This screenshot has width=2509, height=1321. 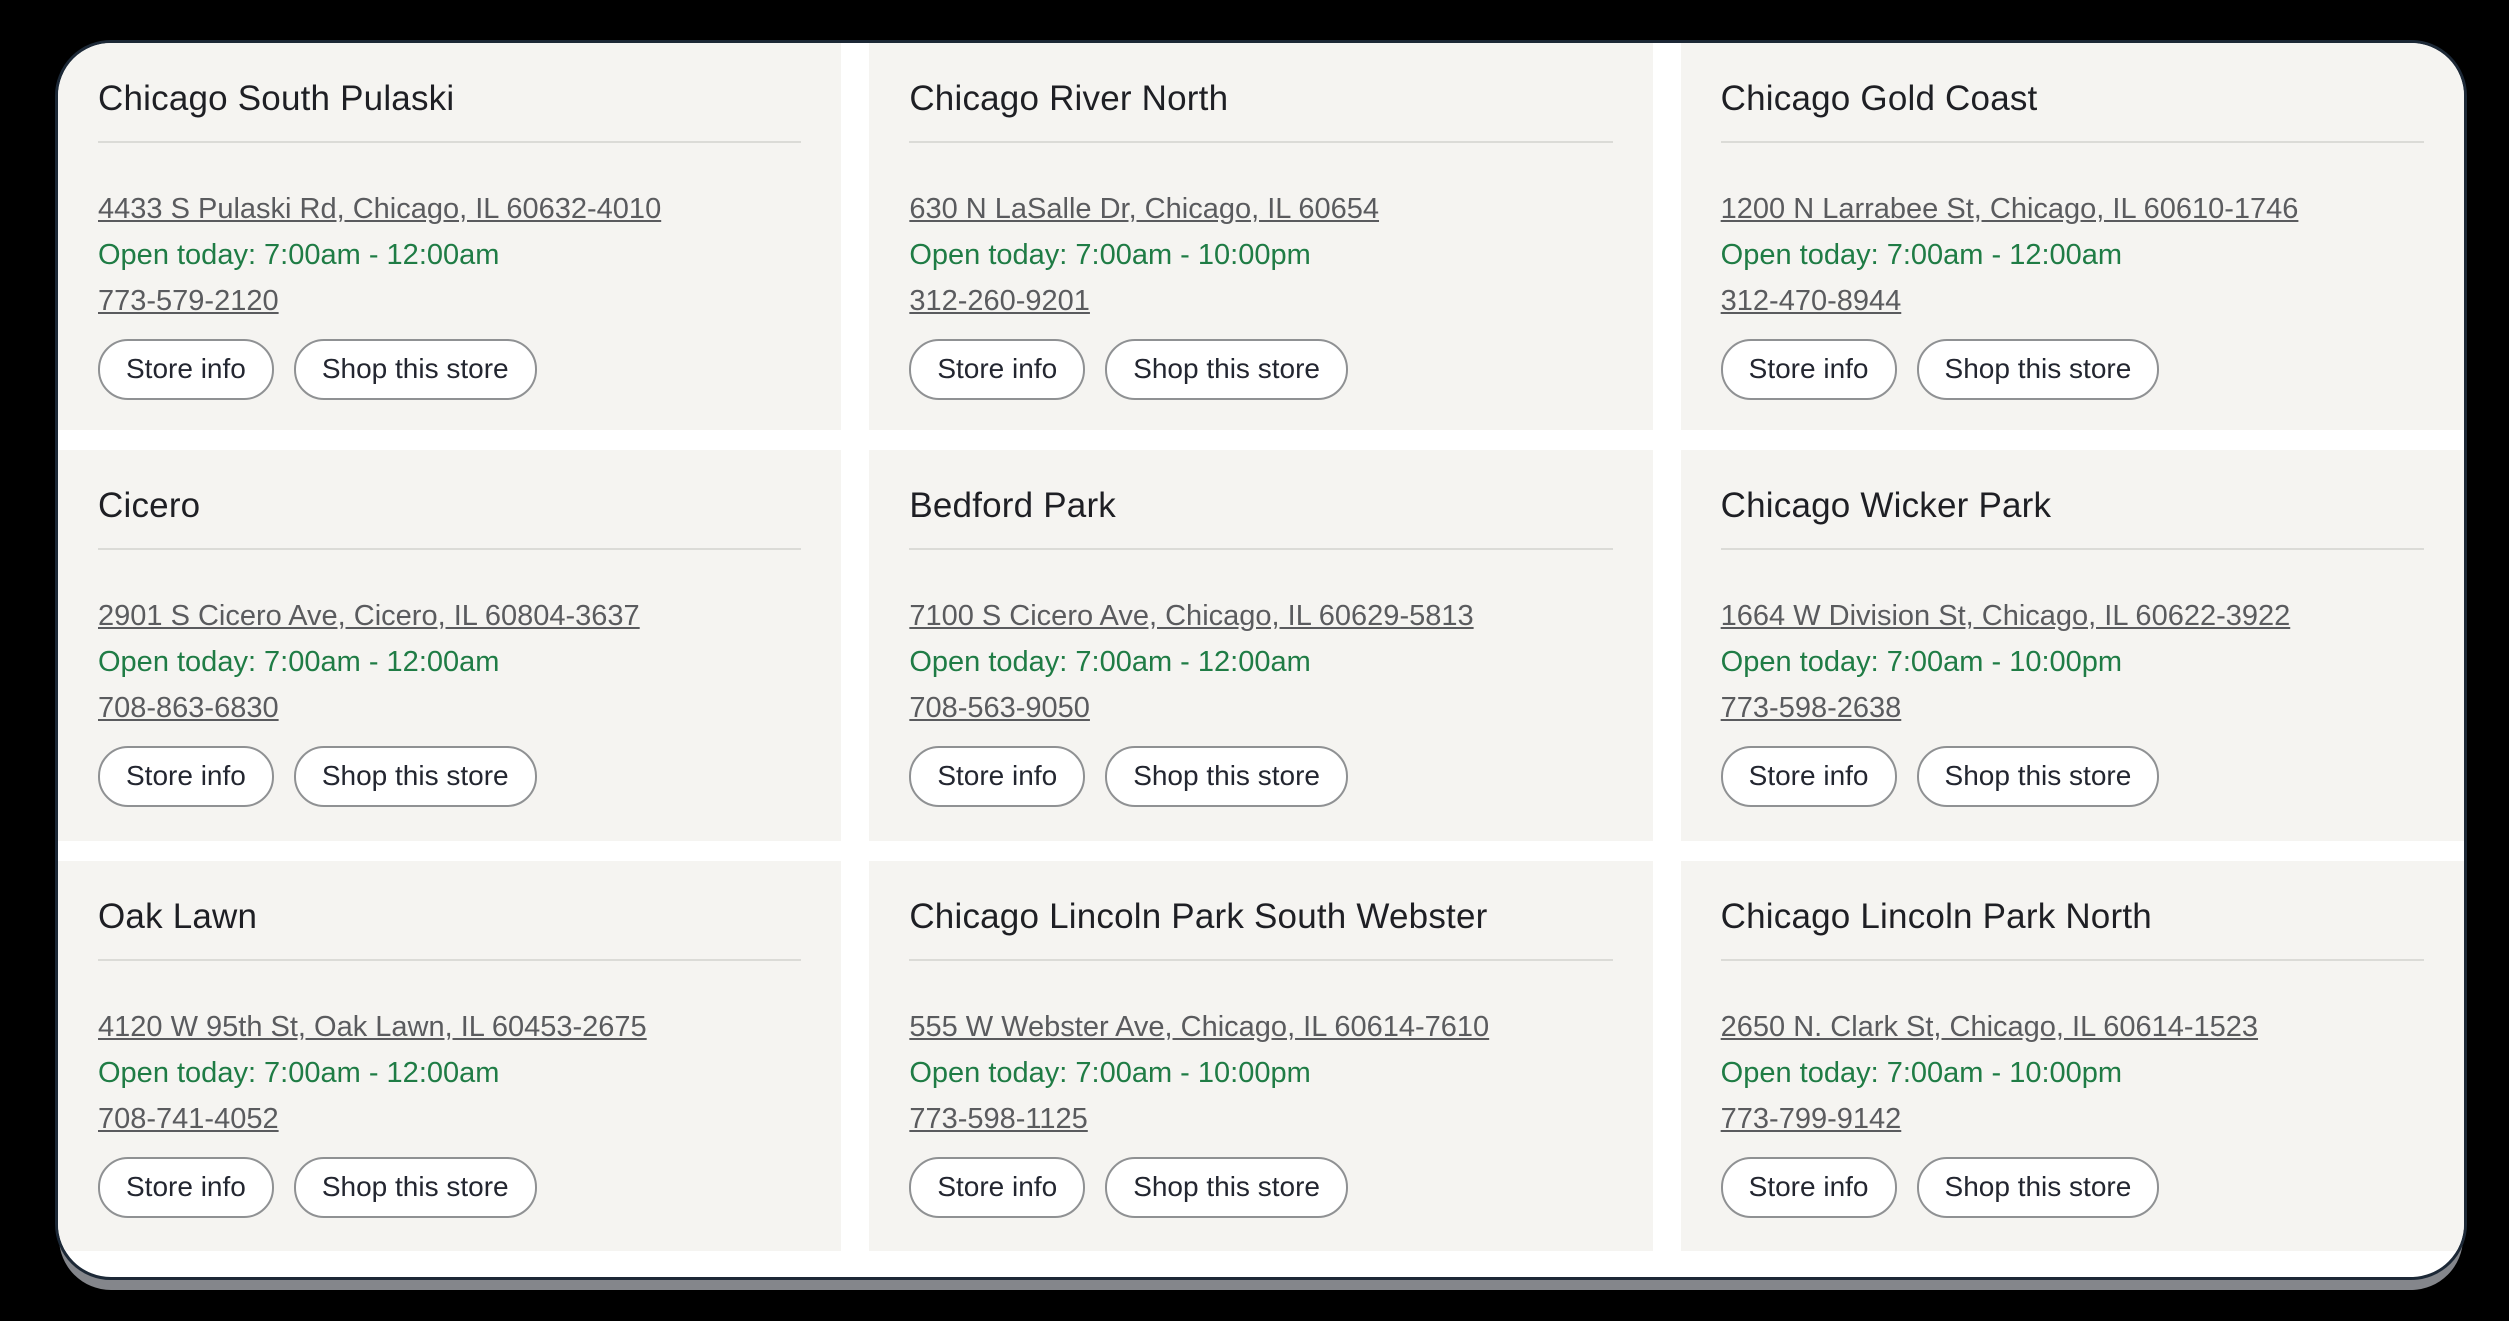 I want to click on store-name: Oak Lawn, so click(x=178, y=916).